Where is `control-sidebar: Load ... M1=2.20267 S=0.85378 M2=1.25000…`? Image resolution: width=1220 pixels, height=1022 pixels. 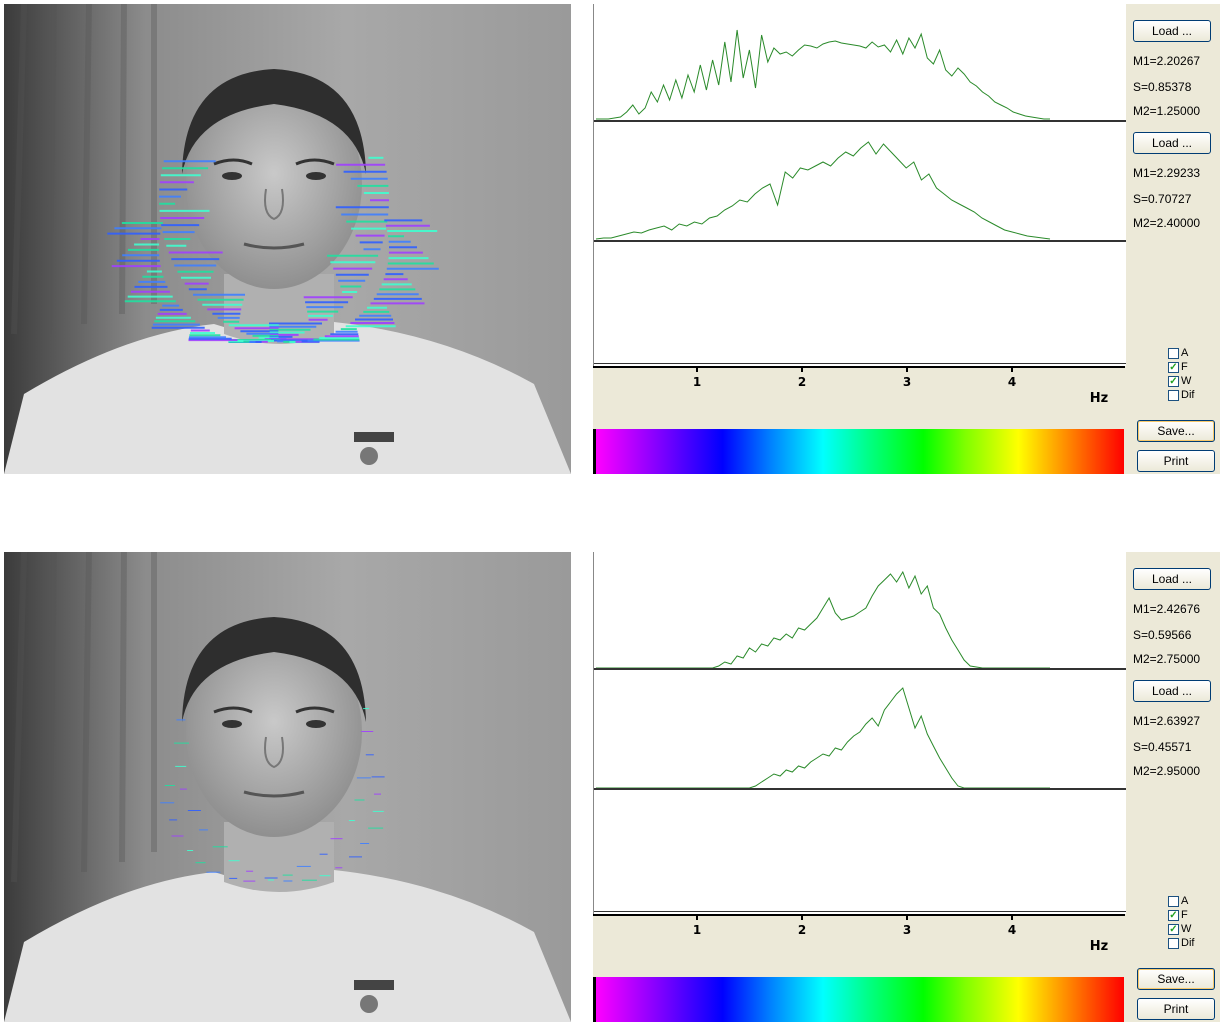 control-sidebar: Load ... M1=2.20267 S=0.85378 M2=1.25000… is located at coordinates (1175, 239).